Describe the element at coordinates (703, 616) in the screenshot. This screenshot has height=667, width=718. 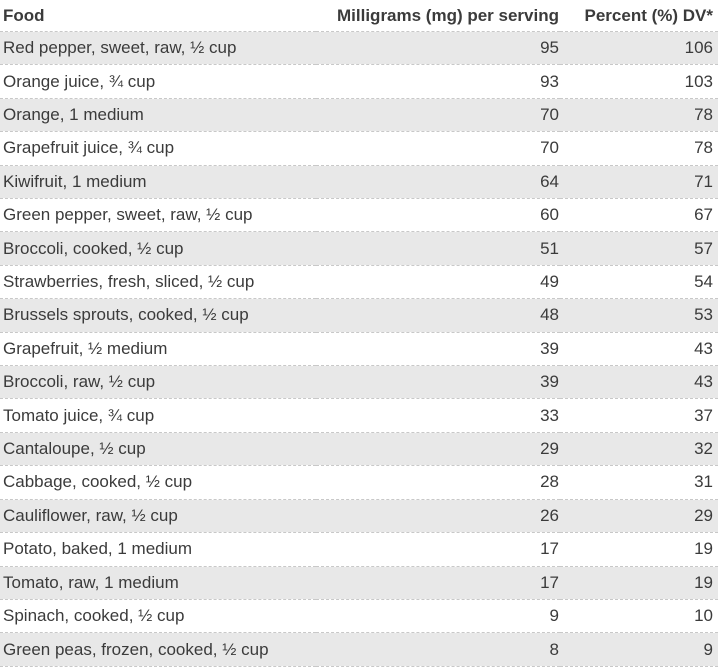
I see `percent-dv-cell: 10` at that location.